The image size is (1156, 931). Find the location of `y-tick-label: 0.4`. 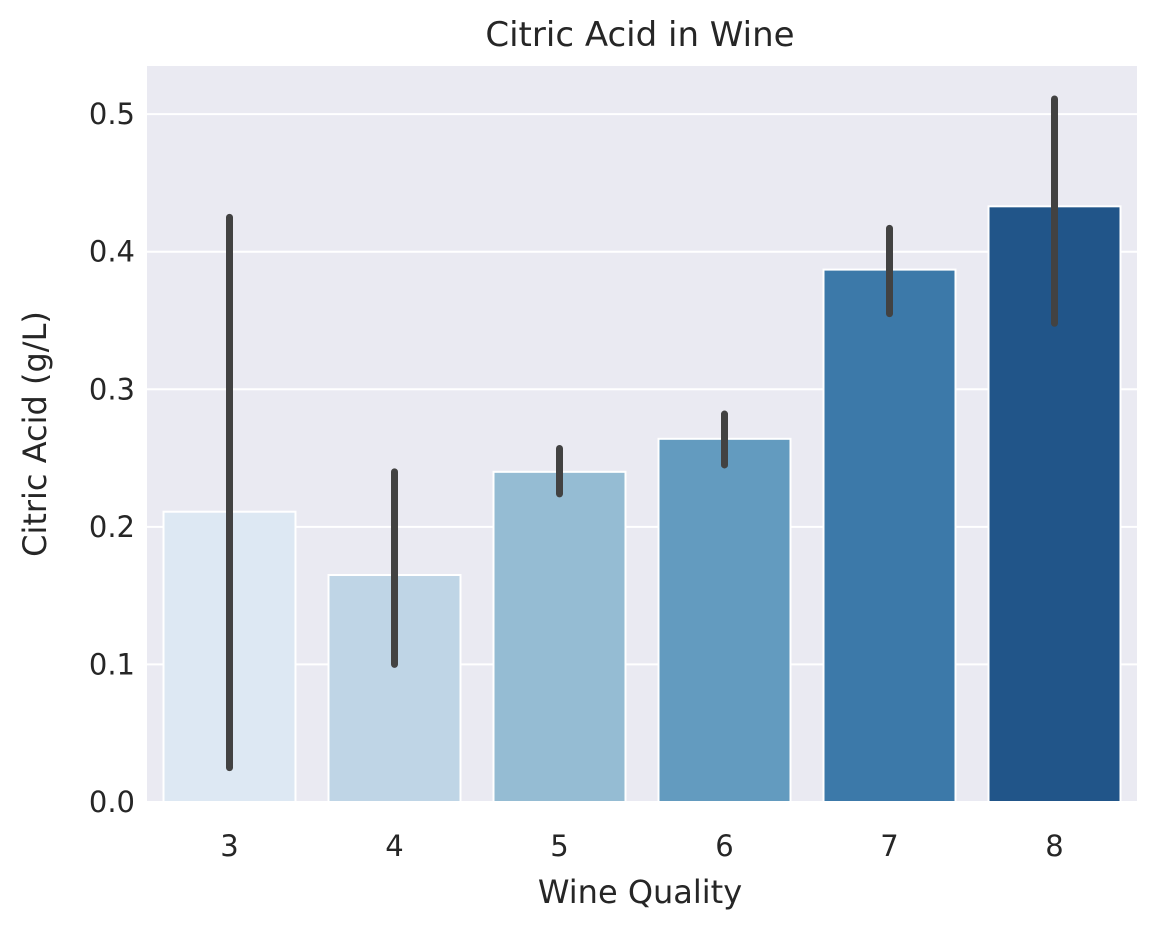

y-tick-label: 0.4 is located at coordinates (112, 252).